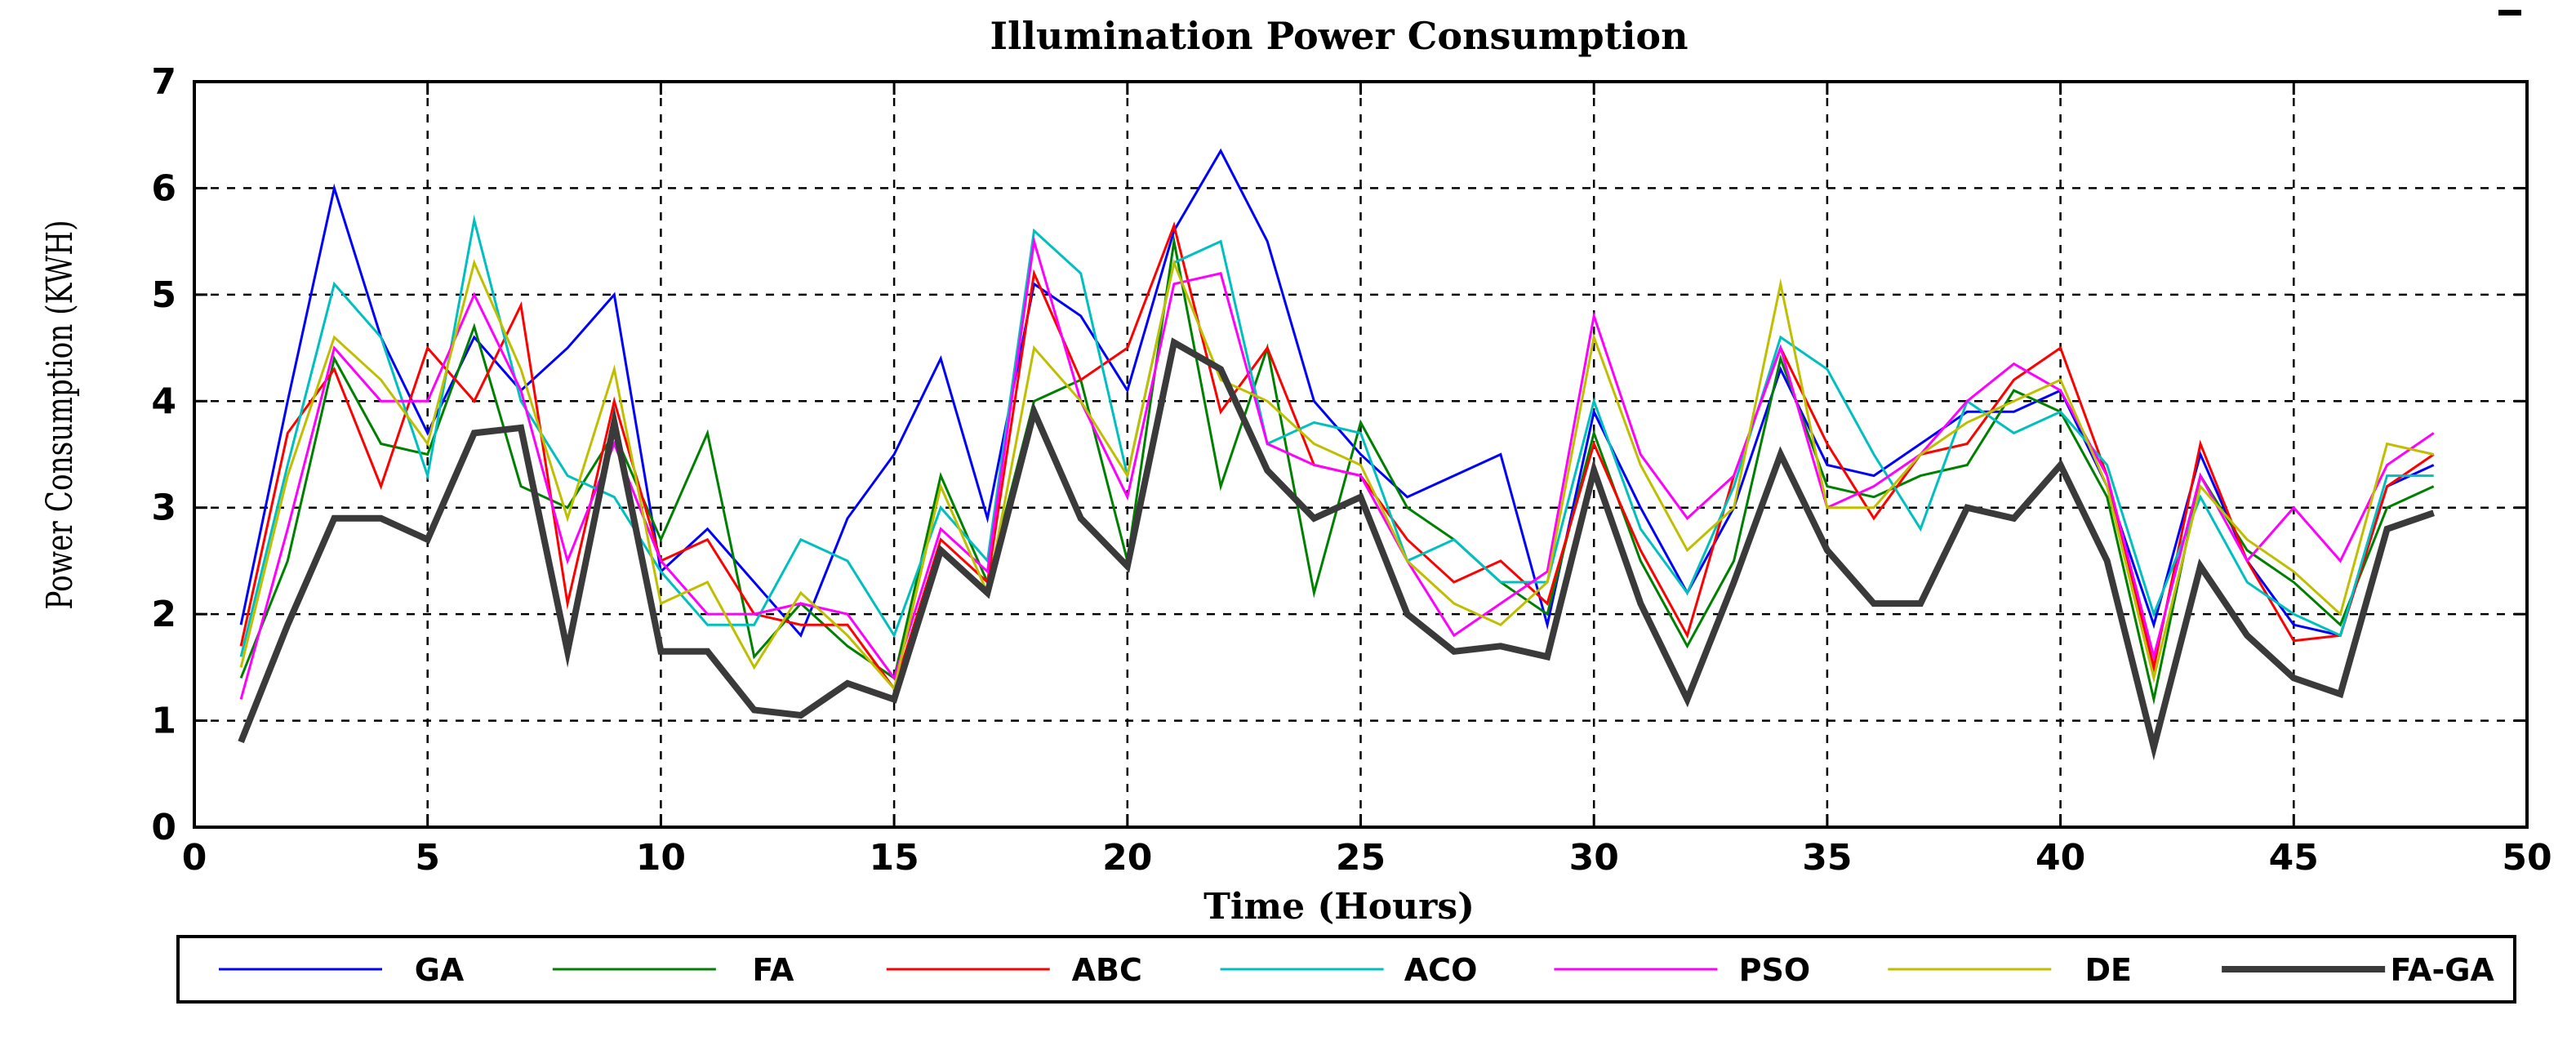 This screenshot has width=2576, height=1037. I want to click on legend-label-pso: PSO, so click(1775, 970).